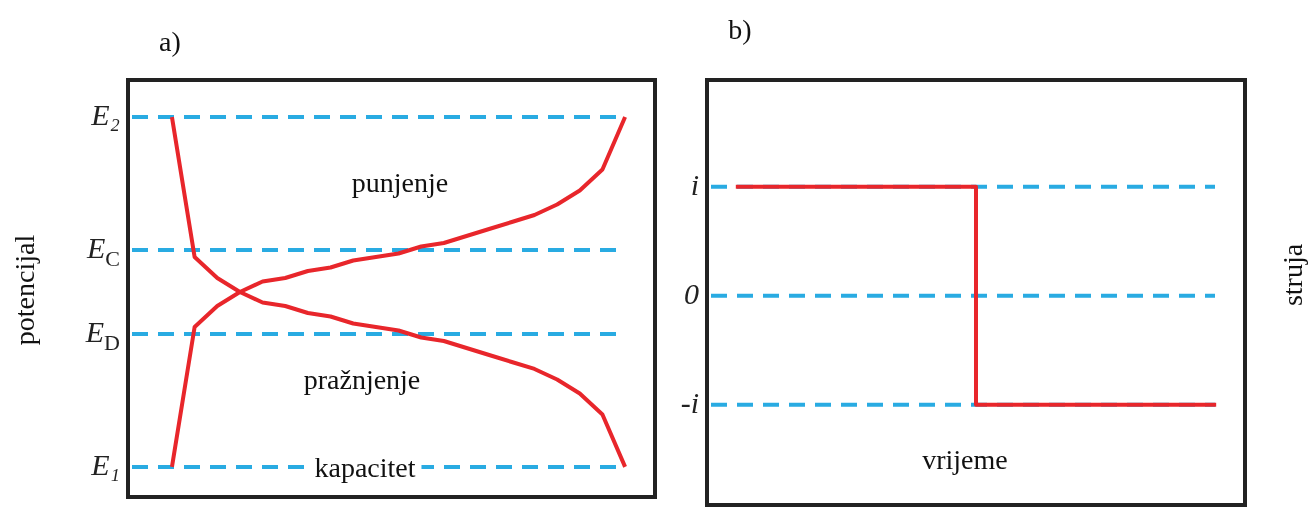 The image size is (1309, 510). I want to click on annotation: punjenje, so click(400, 182).